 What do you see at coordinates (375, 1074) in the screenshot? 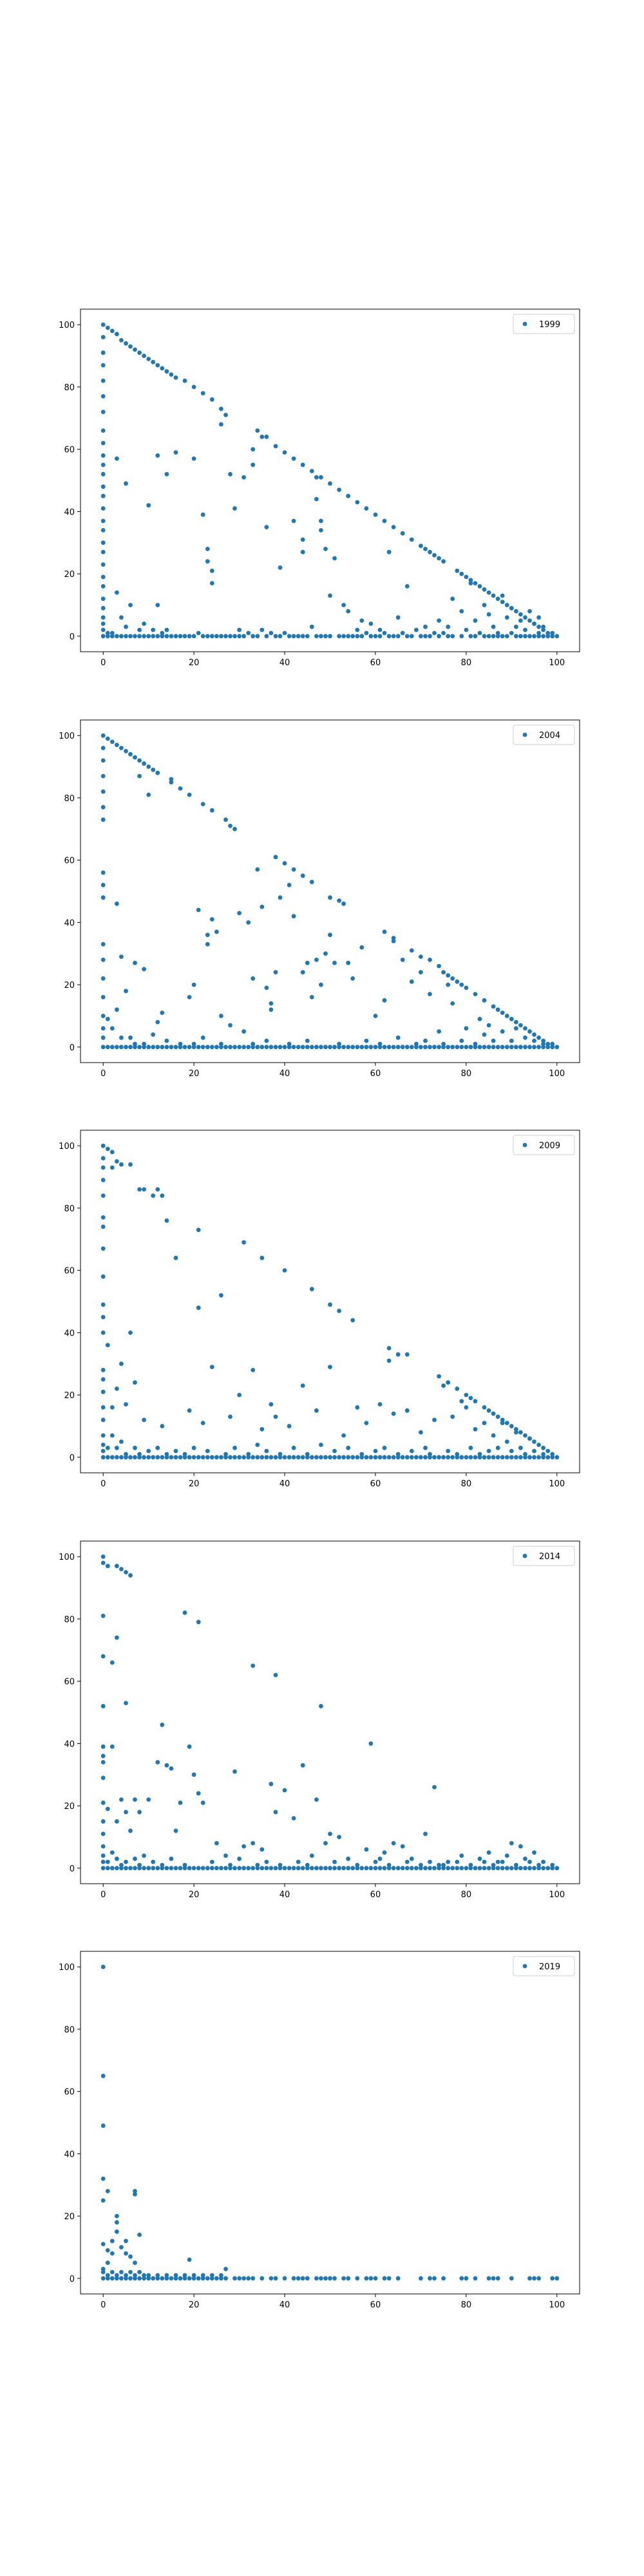
I see `x-tick-label: 60` at bounding box center [375, 1074].